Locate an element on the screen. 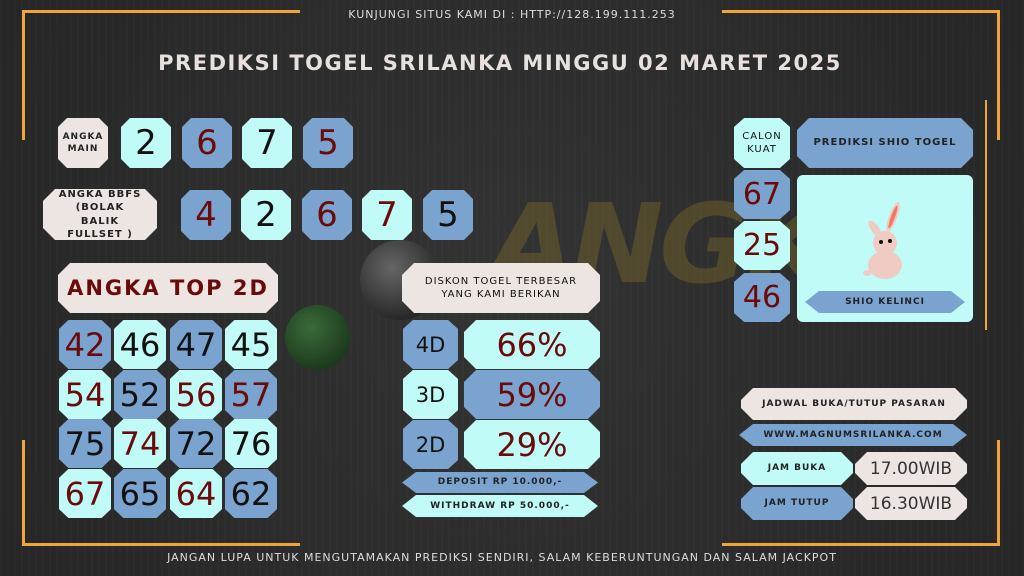 Image resolution: width=1024 pixels, height=576 pixels. top2d-number: 62 is located at coordinates (251, 493).